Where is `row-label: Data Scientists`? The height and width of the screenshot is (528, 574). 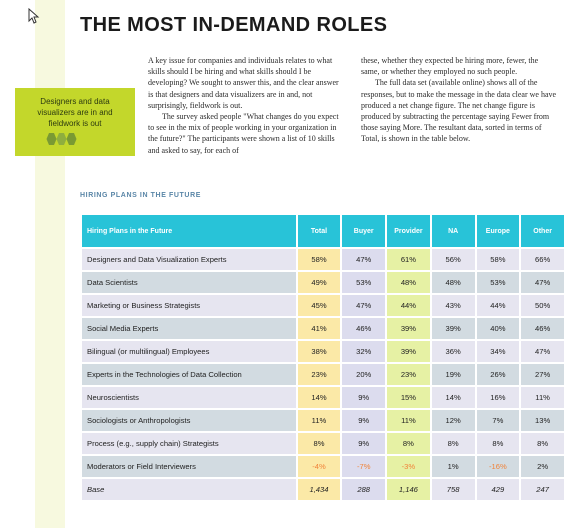 row-label: Data Scientists is located at coordinates (189, 282).